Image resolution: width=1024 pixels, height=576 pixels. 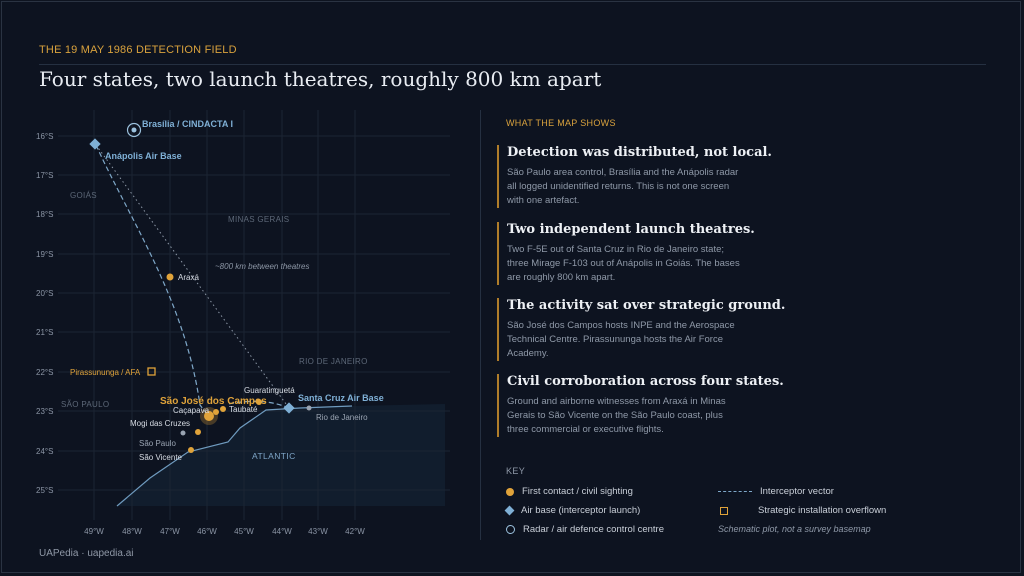 I want to click on region-minas-gerais: MINAS GERAIS, so click(x=258, y=219).